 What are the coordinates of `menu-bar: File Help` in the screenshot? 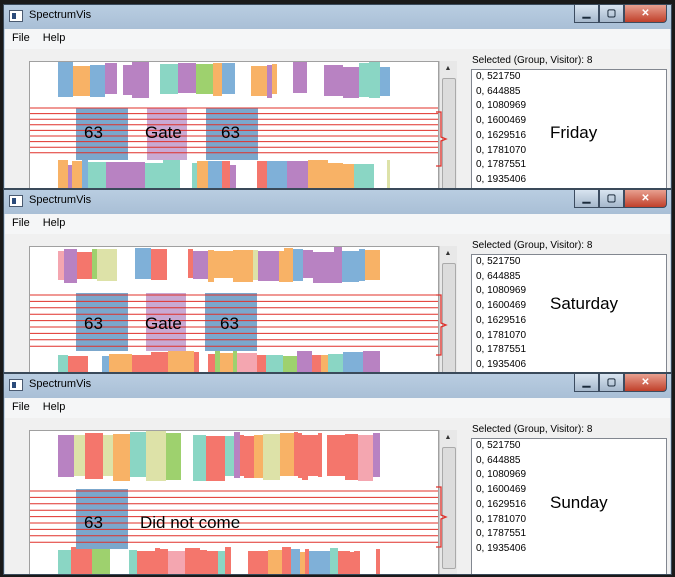 It's located at (337, 39).